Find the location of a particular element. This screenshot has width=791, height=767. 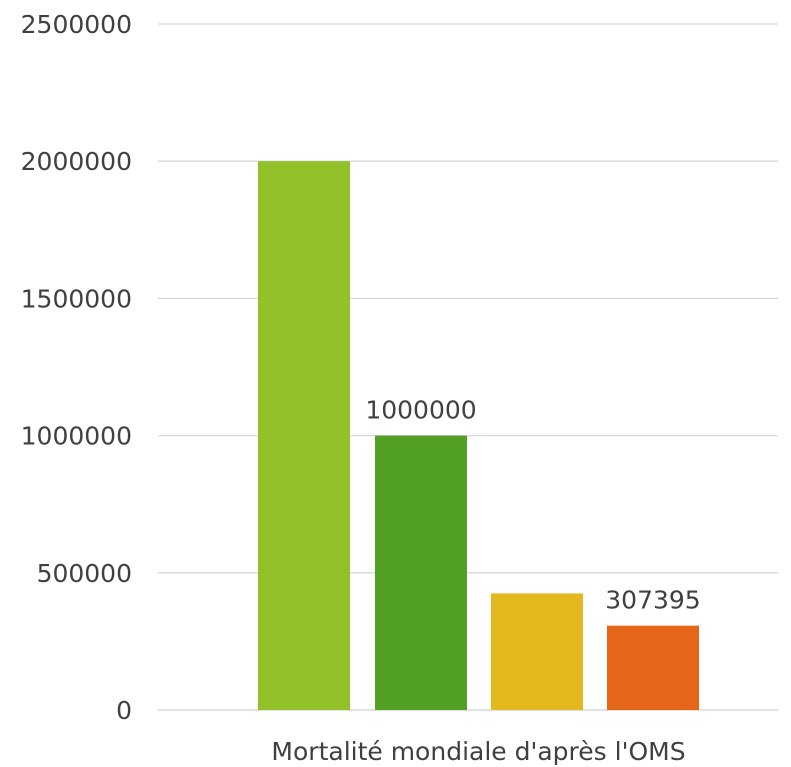

y-tick-label: 1500000 is located at coordinates (76, 298).